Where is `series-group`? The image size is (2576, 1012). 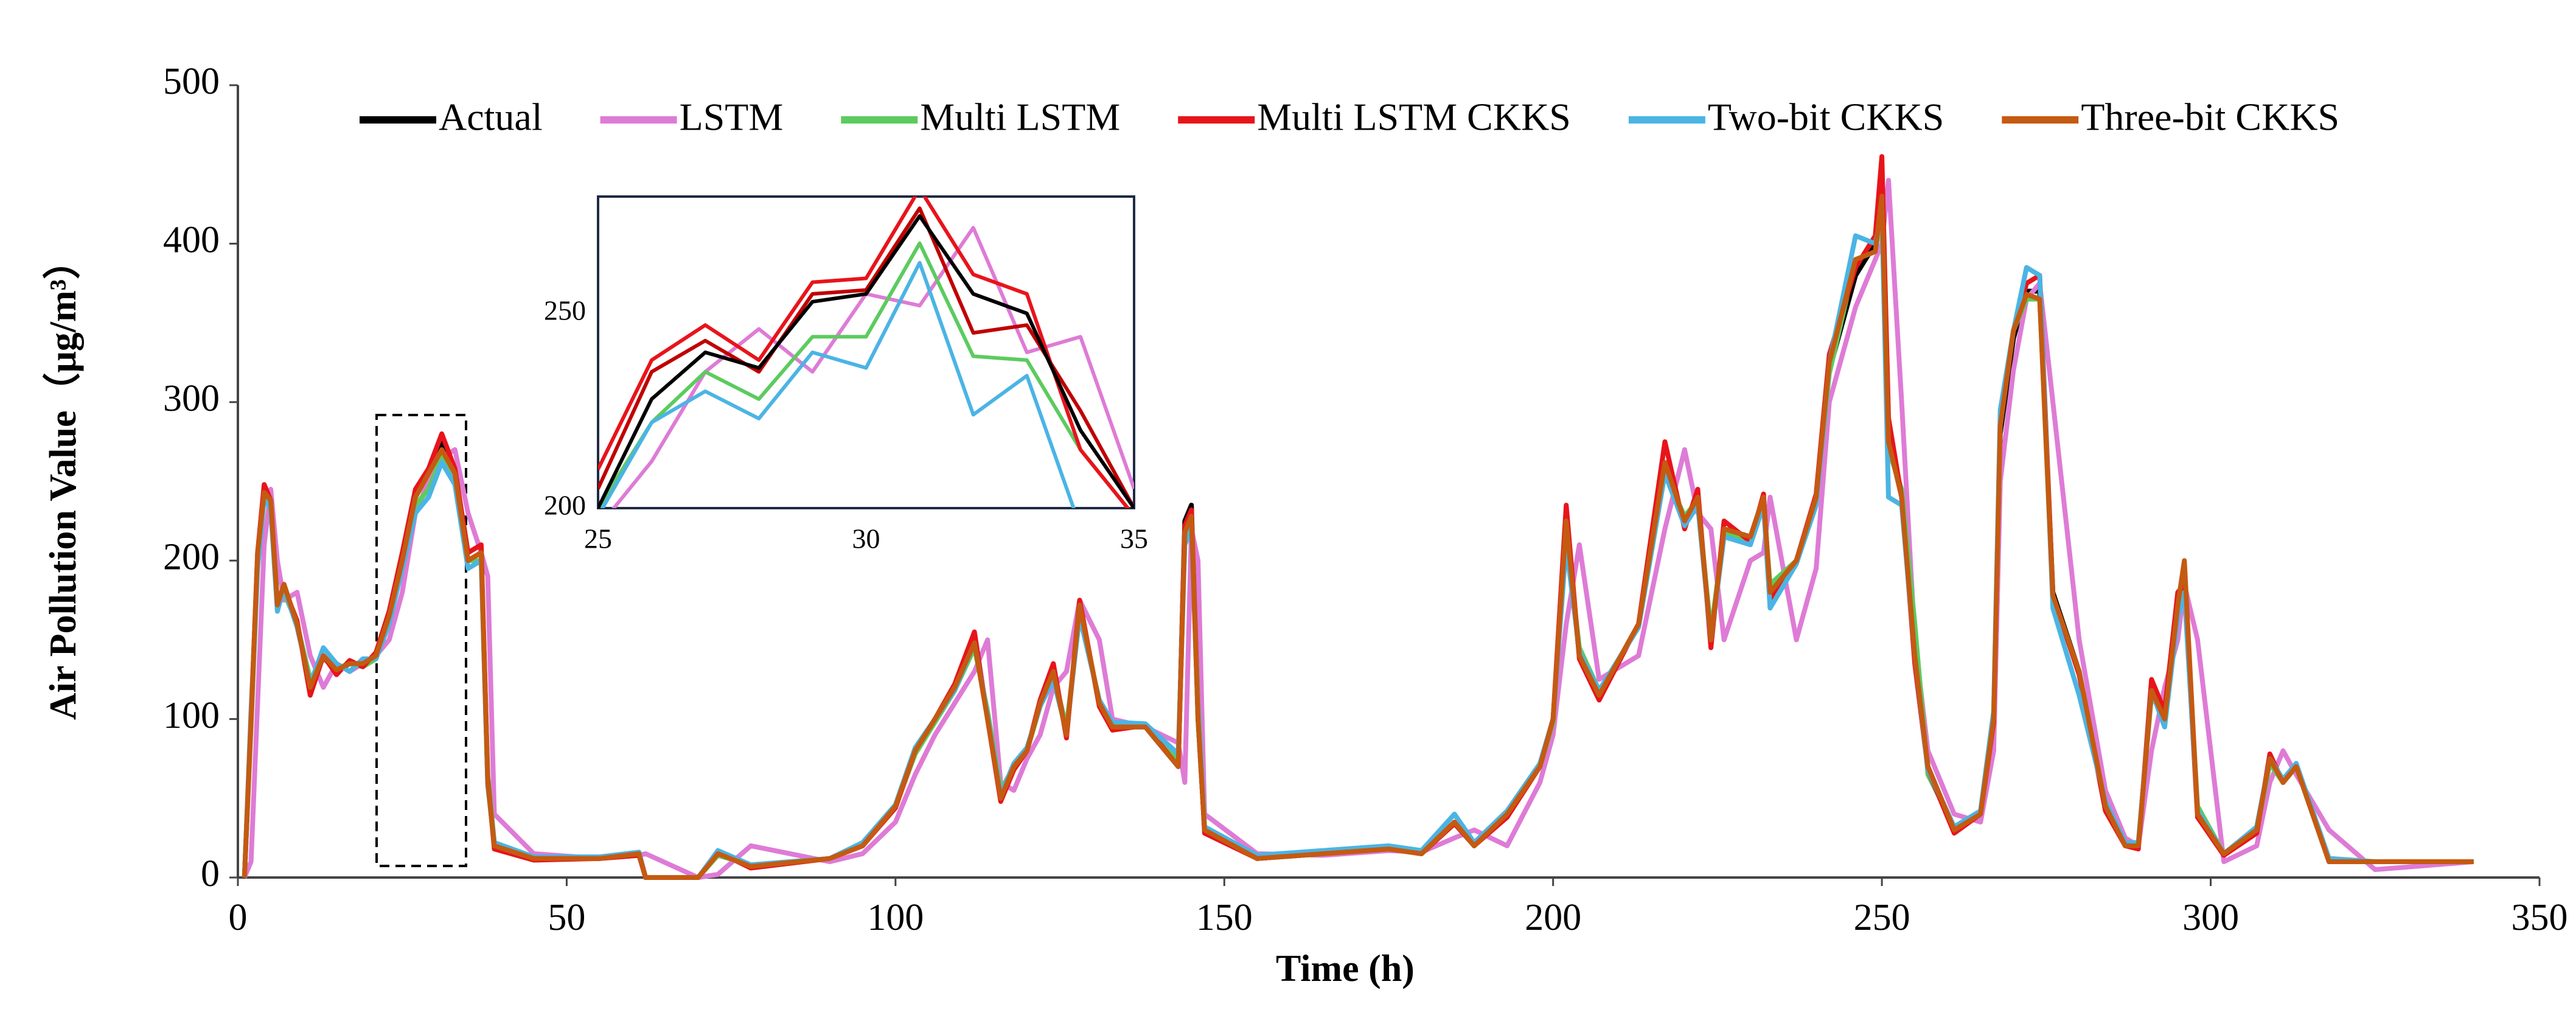 series-group is located at coordinates (866, 352).